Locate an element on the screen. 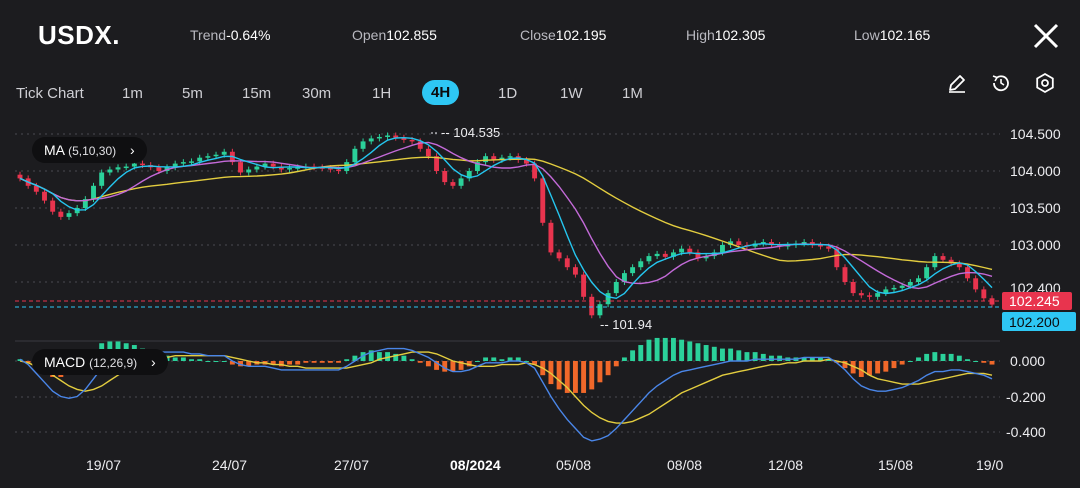  tab-15m: 15m is located at coordinates (257, 93).